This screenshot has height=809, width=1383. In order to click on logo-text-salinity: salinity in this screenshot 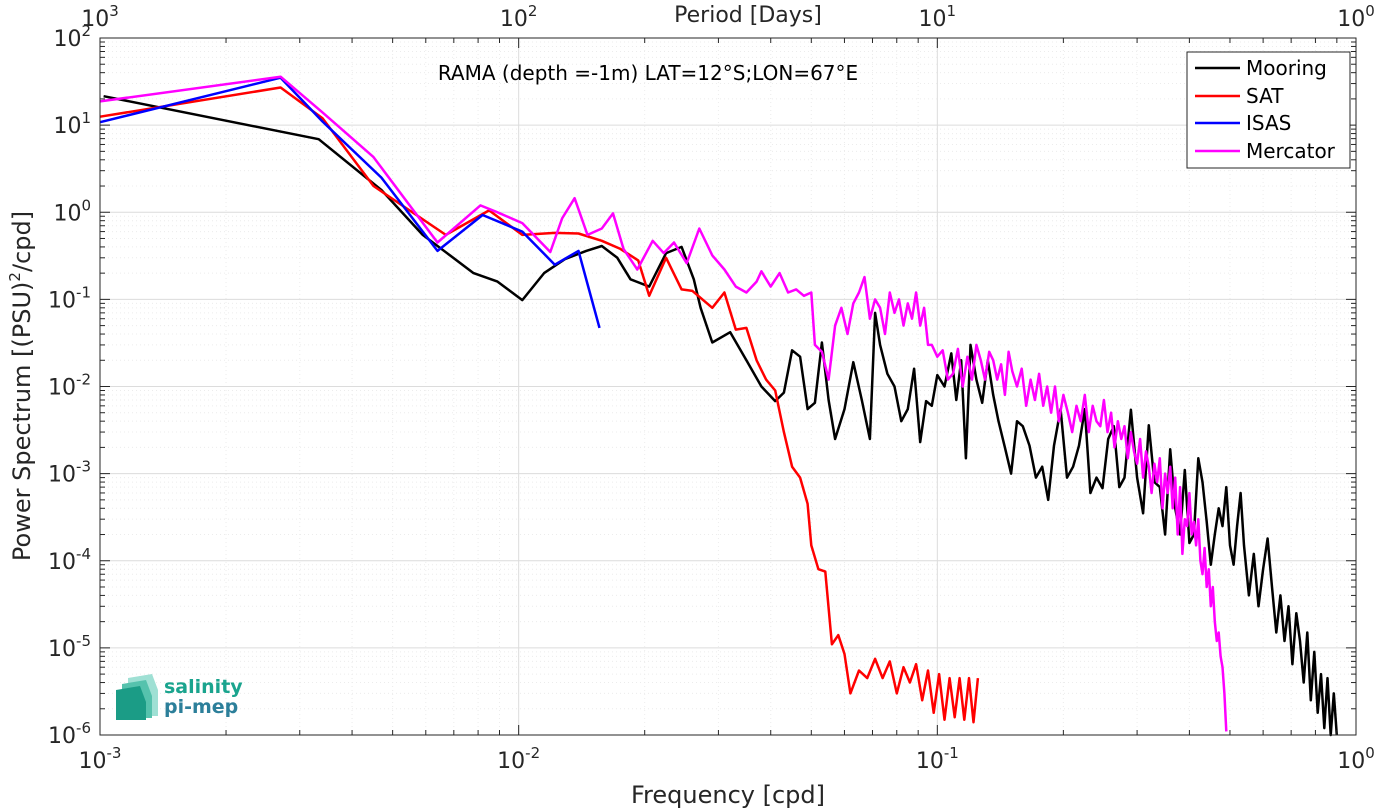, I will do `click(203, 687)`.